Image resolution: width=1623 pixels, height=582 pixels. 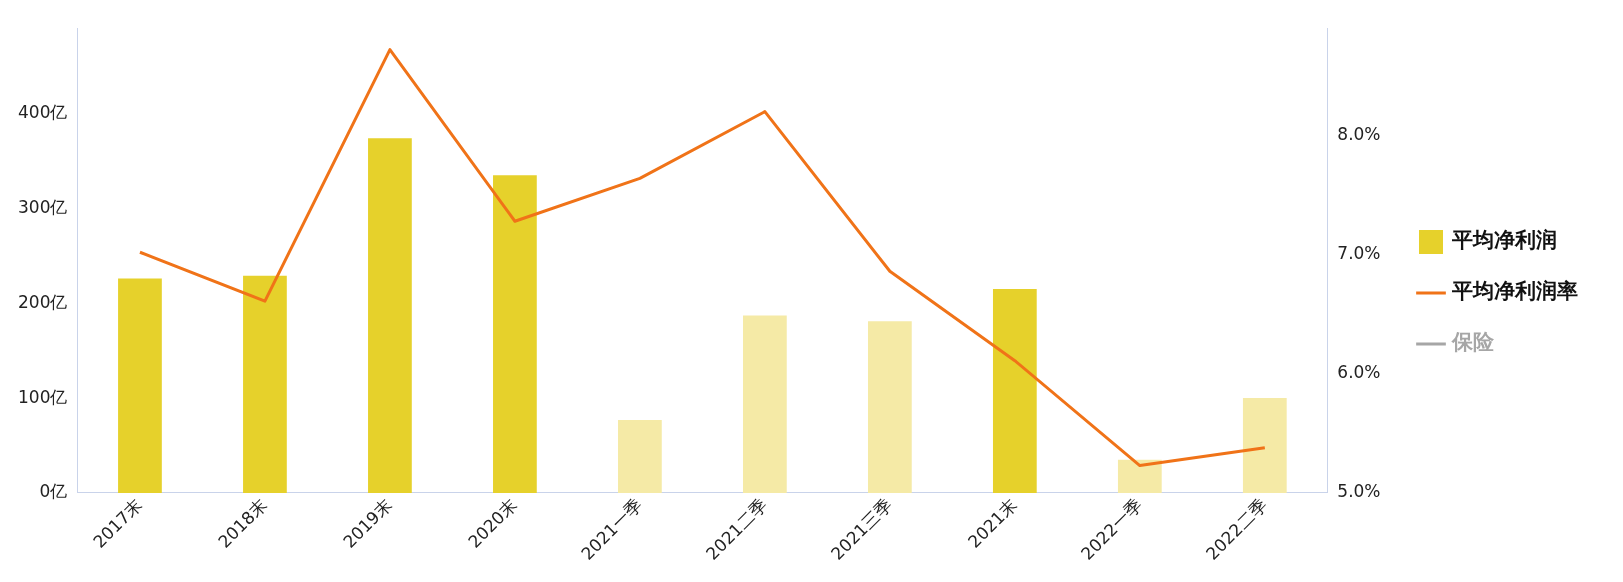 What do you see at coordinates (1504, 240) in the screenshot?
I see `legend-label: 平均净利润` at bounding box center [1504, 240].